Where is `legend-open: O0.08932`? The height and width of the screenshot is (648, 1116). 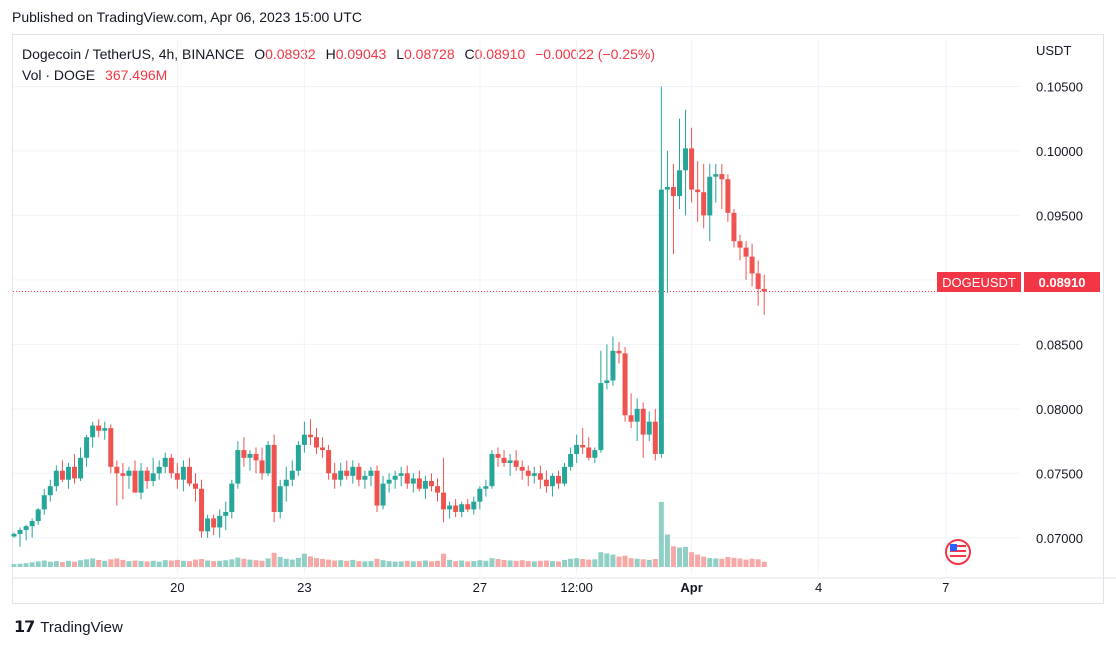
legend-open: O0.08932 is located at coordinates (285, 54).